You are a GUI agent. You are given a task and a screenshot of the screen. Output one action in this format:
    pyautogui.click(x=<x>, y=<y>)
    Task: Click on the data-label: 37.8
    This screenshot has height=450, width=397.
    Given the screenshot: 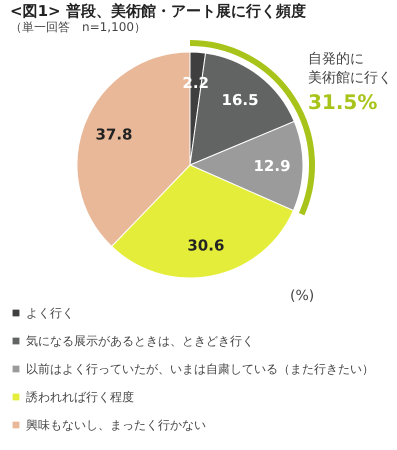 What is the action you would take?
    pyautogui.click(x=113, y=134)
    